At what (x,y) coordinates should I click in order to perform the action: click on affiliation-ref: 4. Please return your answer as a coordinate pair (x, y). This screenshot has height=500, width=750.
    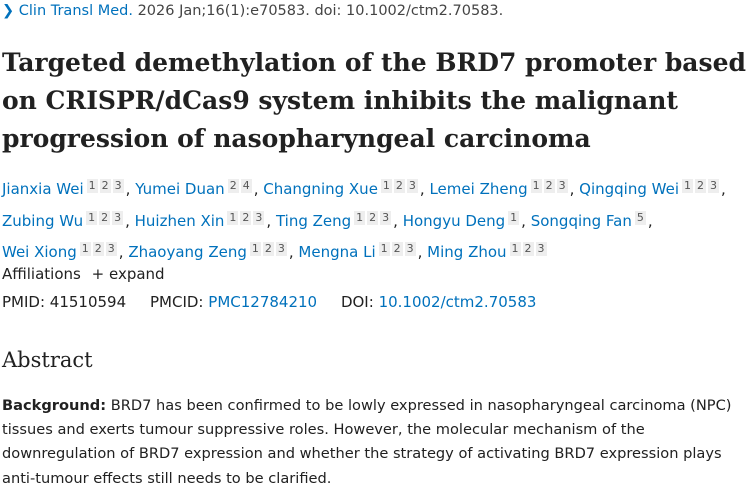
    Looking at the image, I should click on (246, 186).